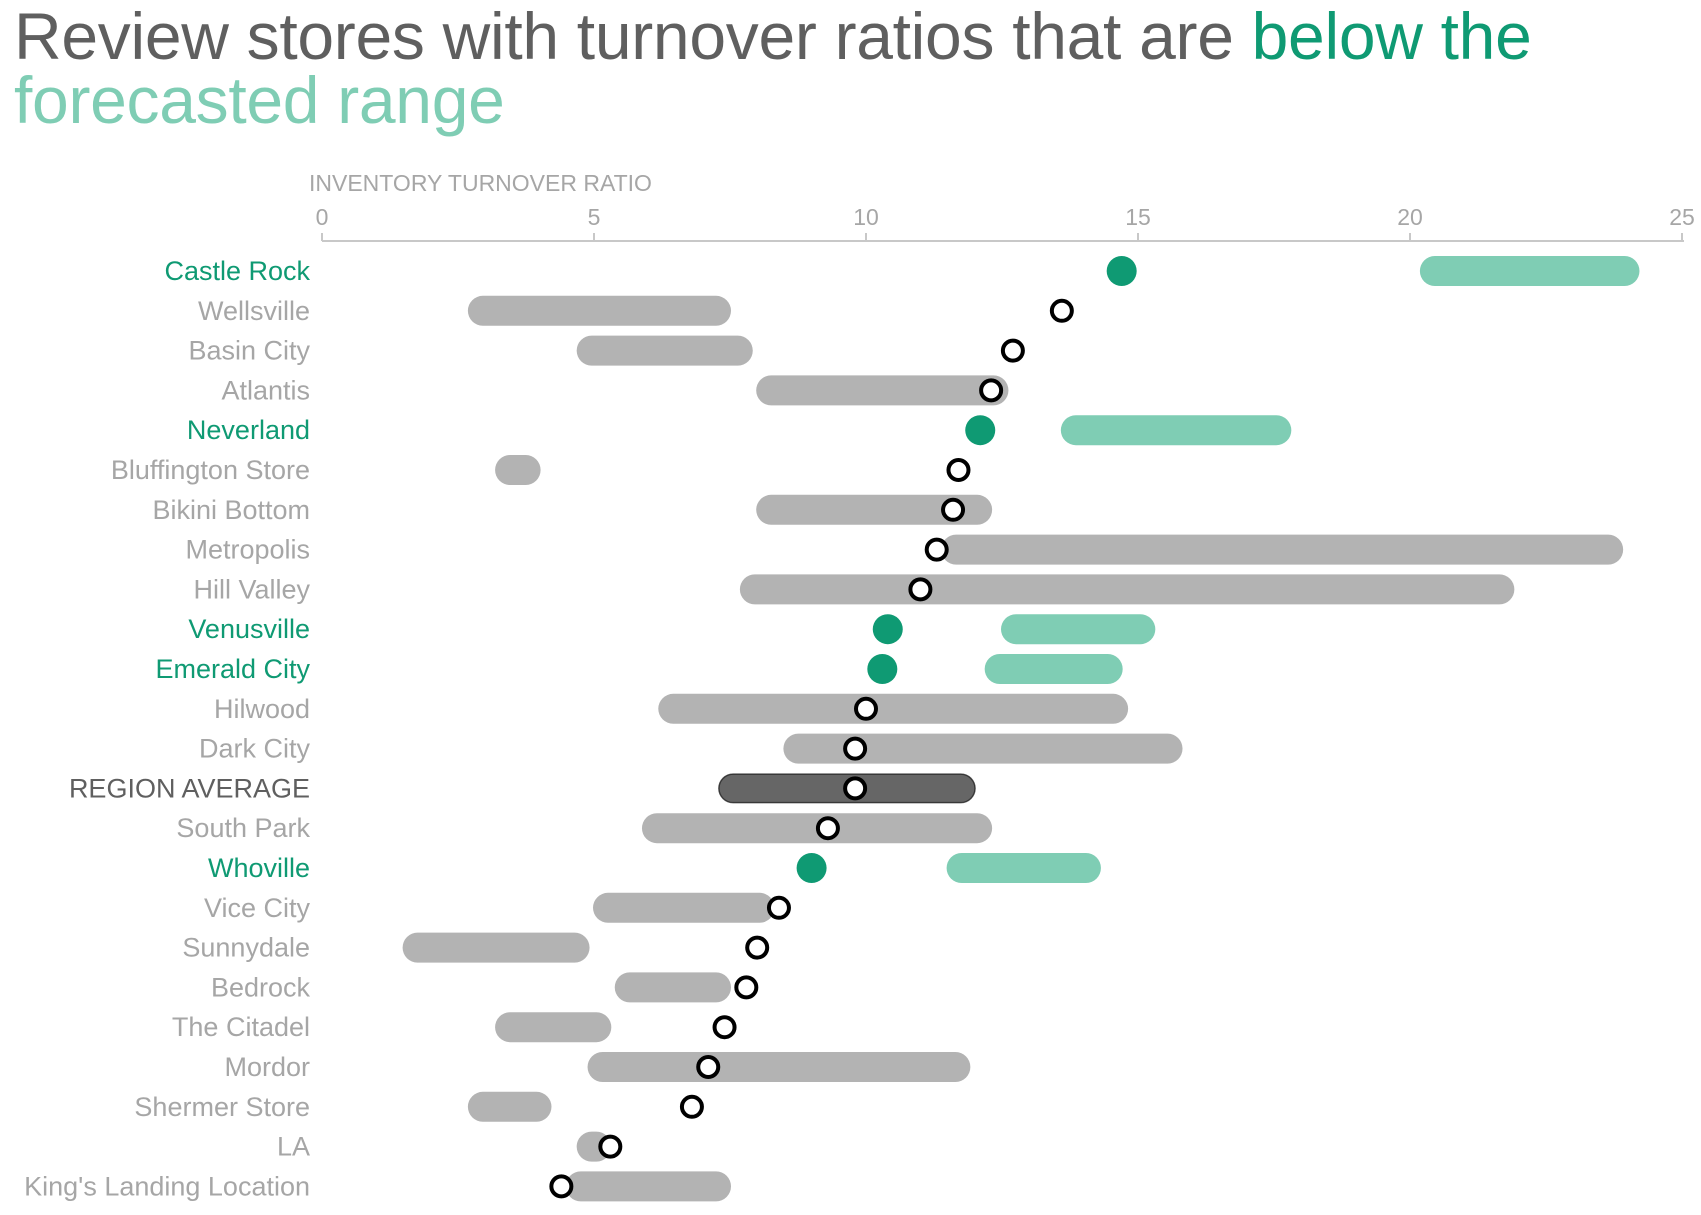 The height and width of the screenshot is (1215, 1701). What do you see at coordinates (265, 390) in the screenshot?
I see `store-label: Atlantis` at bounding box center [265, 390].